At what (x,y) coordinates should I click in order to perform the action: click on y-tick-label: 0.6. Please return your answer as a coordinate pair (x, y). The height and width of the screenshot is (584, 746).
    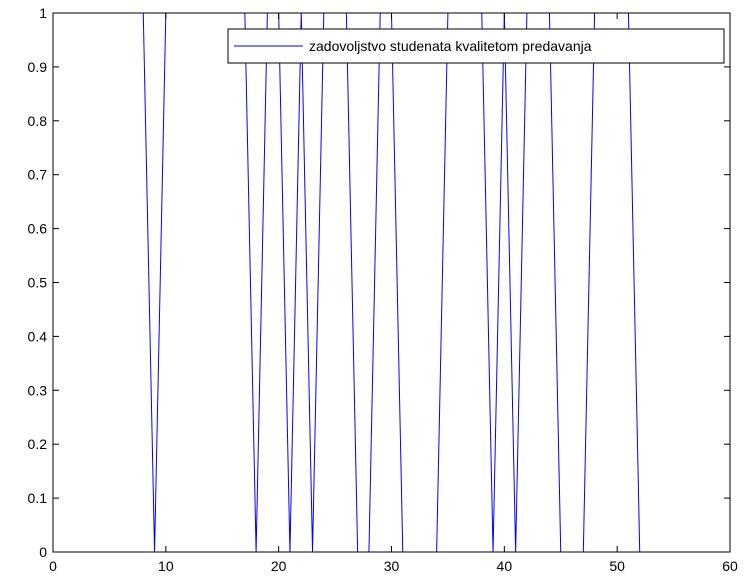
    Looking at the image, I should click on (38, 229).